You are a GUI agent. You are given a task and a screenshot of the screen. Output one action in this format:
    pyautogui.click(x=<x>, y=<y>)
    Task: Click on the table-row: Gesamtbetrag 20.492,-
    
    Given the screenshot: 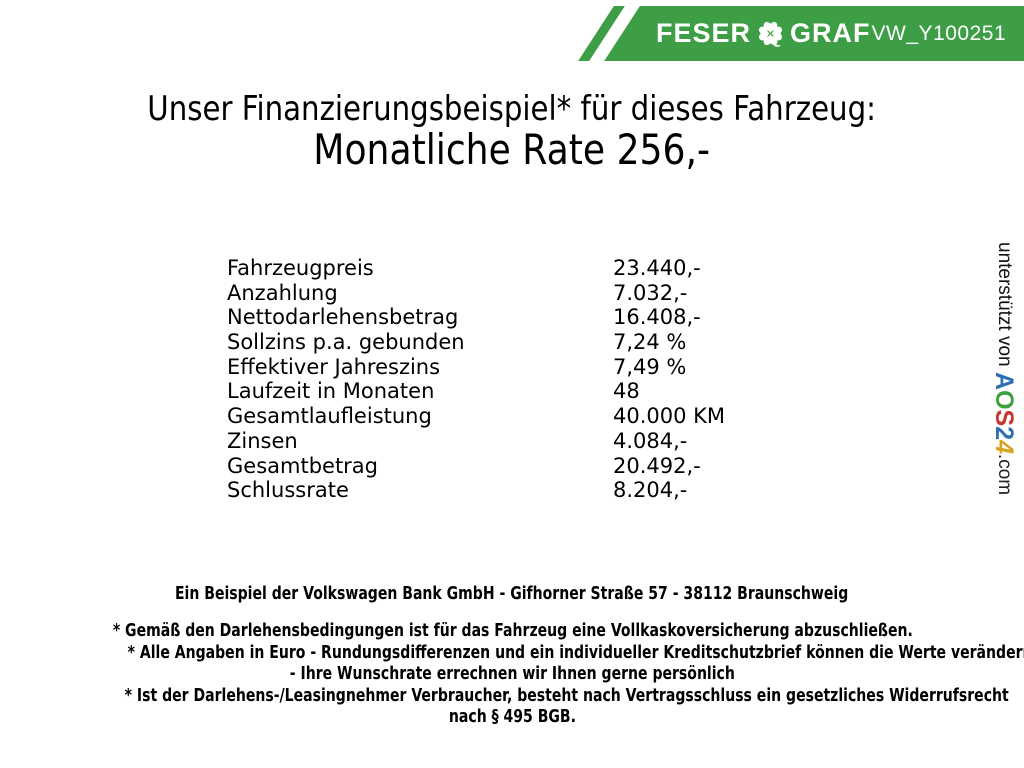 What is the action you would take?
    pyautogui.click(x=476, y=466)
    